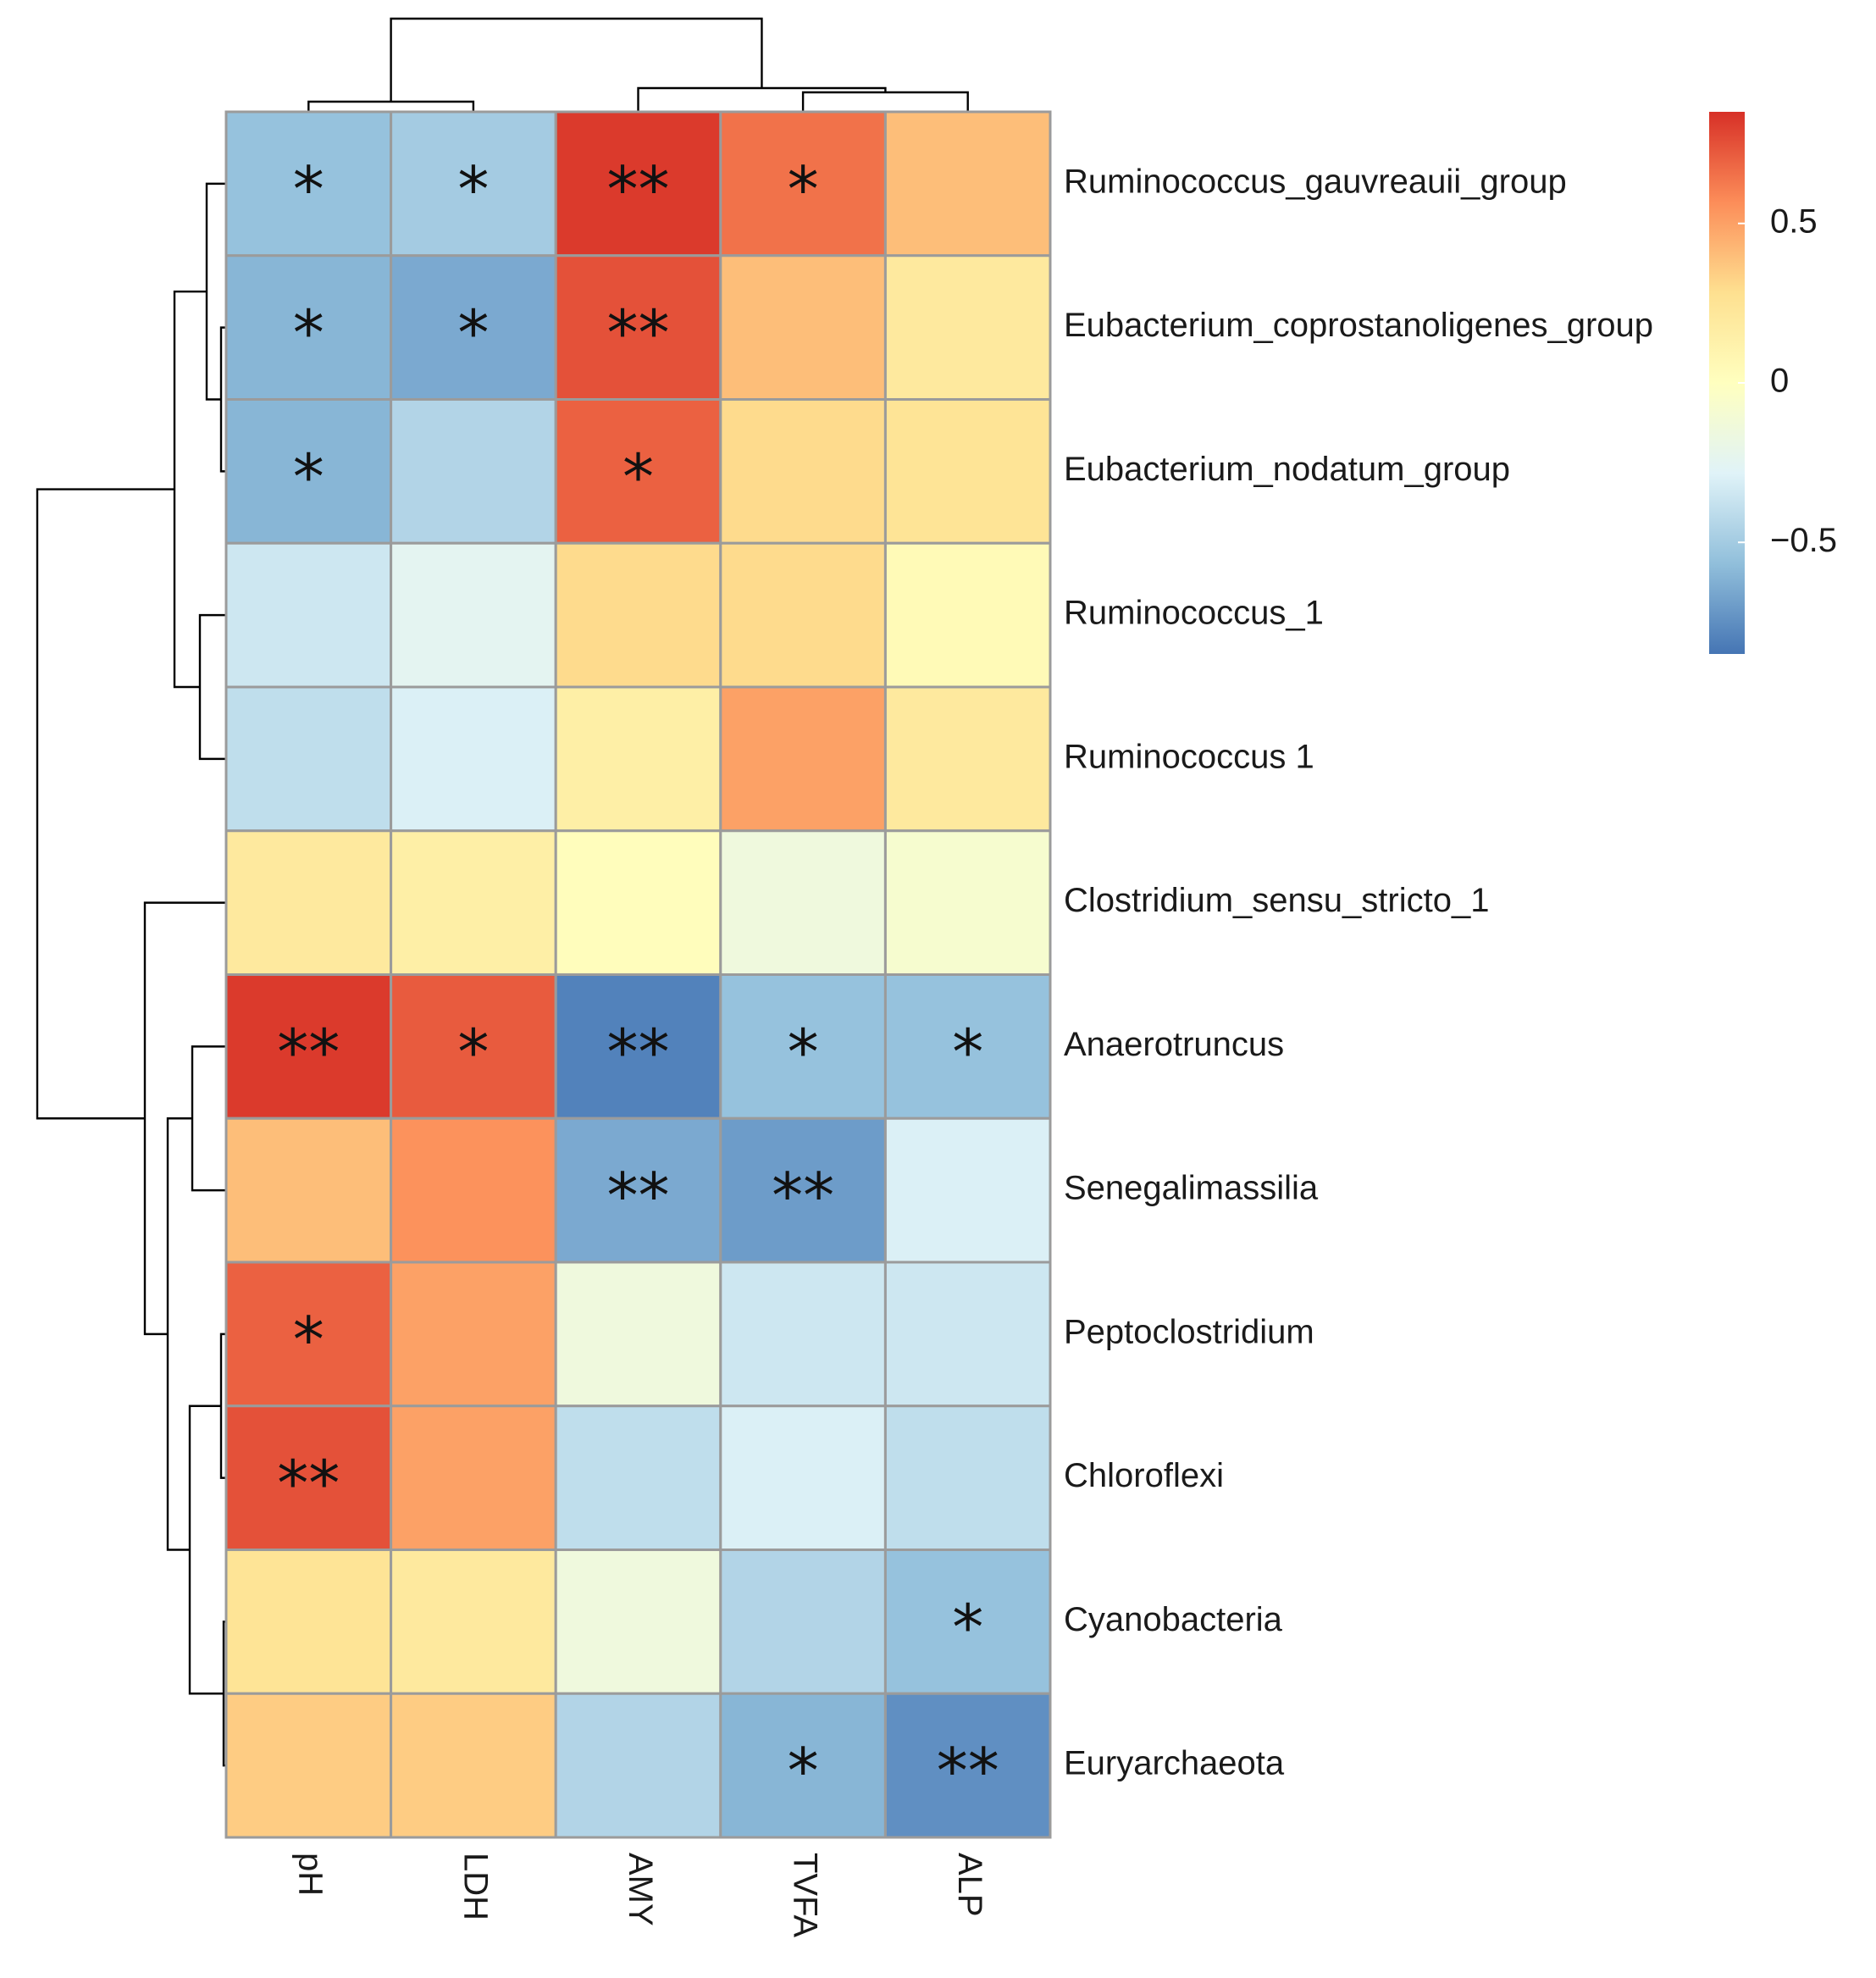 This screenshot has width=1876, height=1978. Describe the element at coordinates (1287, 469) in the screenshot. I see `row-label: Eubacterium_nodatum_group` at that location.